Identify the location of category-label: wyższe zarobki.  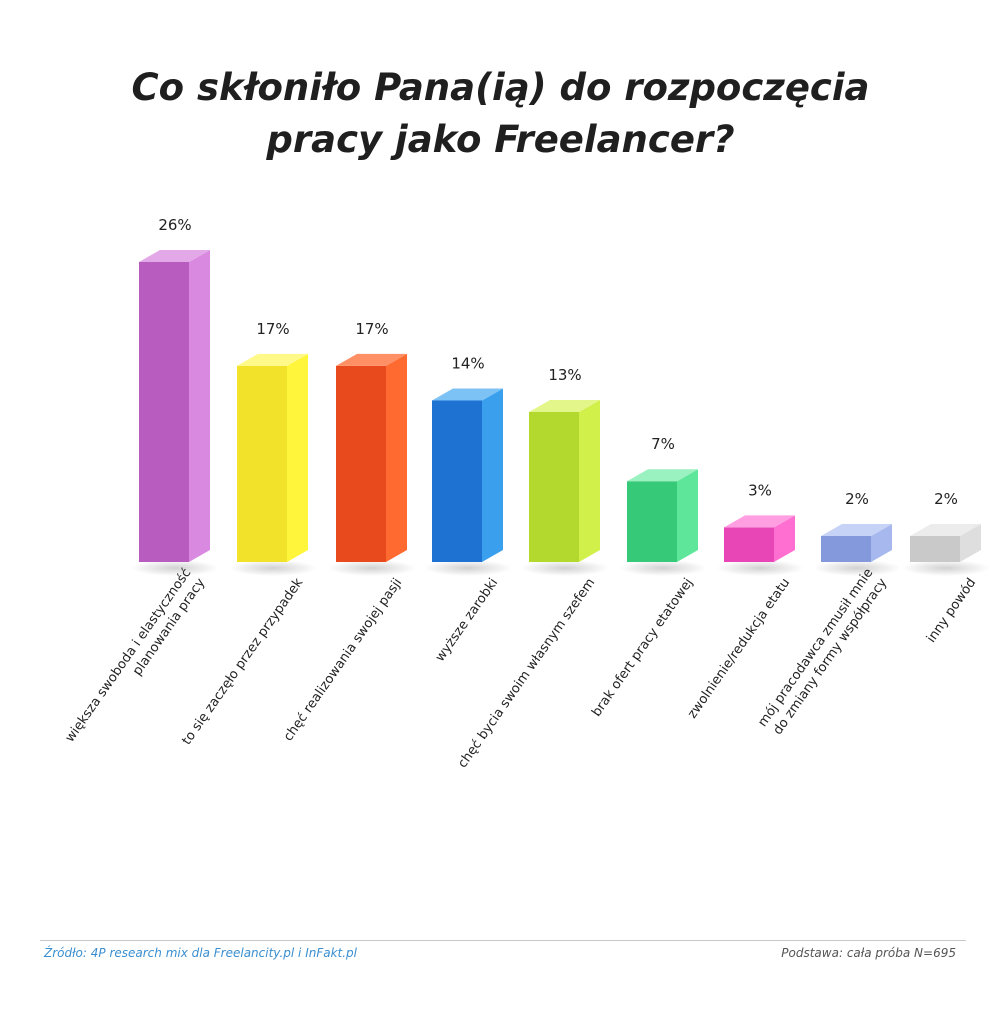
(467, 620).